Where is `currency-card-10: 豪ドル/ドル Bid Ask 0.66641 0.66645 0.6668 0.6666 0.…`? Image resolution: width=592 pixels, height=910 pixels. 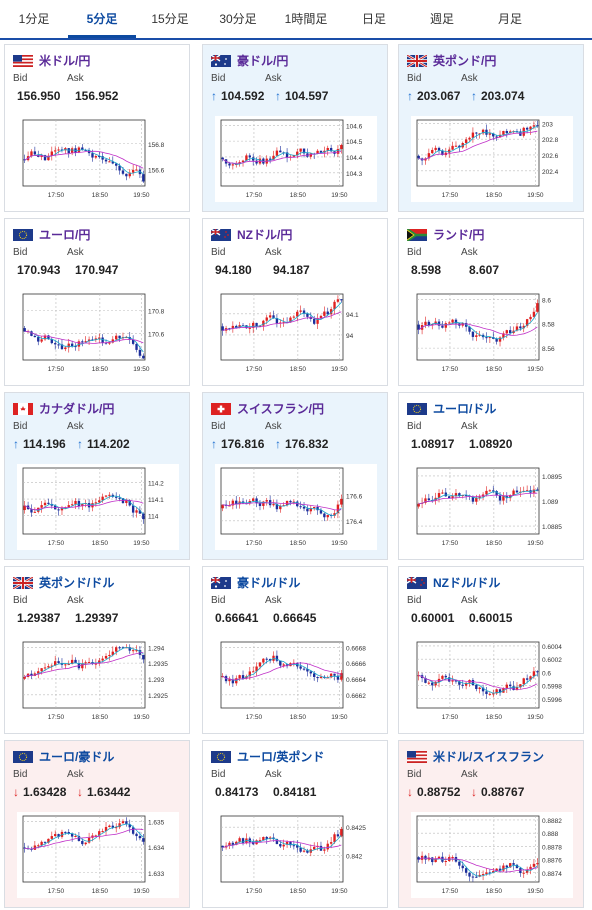
currency-card-10: 豪ドル/ドル Bid Ask 0.66641 0.66645 0.6668 0.6666 0.… is located at coordinates (295, 650).